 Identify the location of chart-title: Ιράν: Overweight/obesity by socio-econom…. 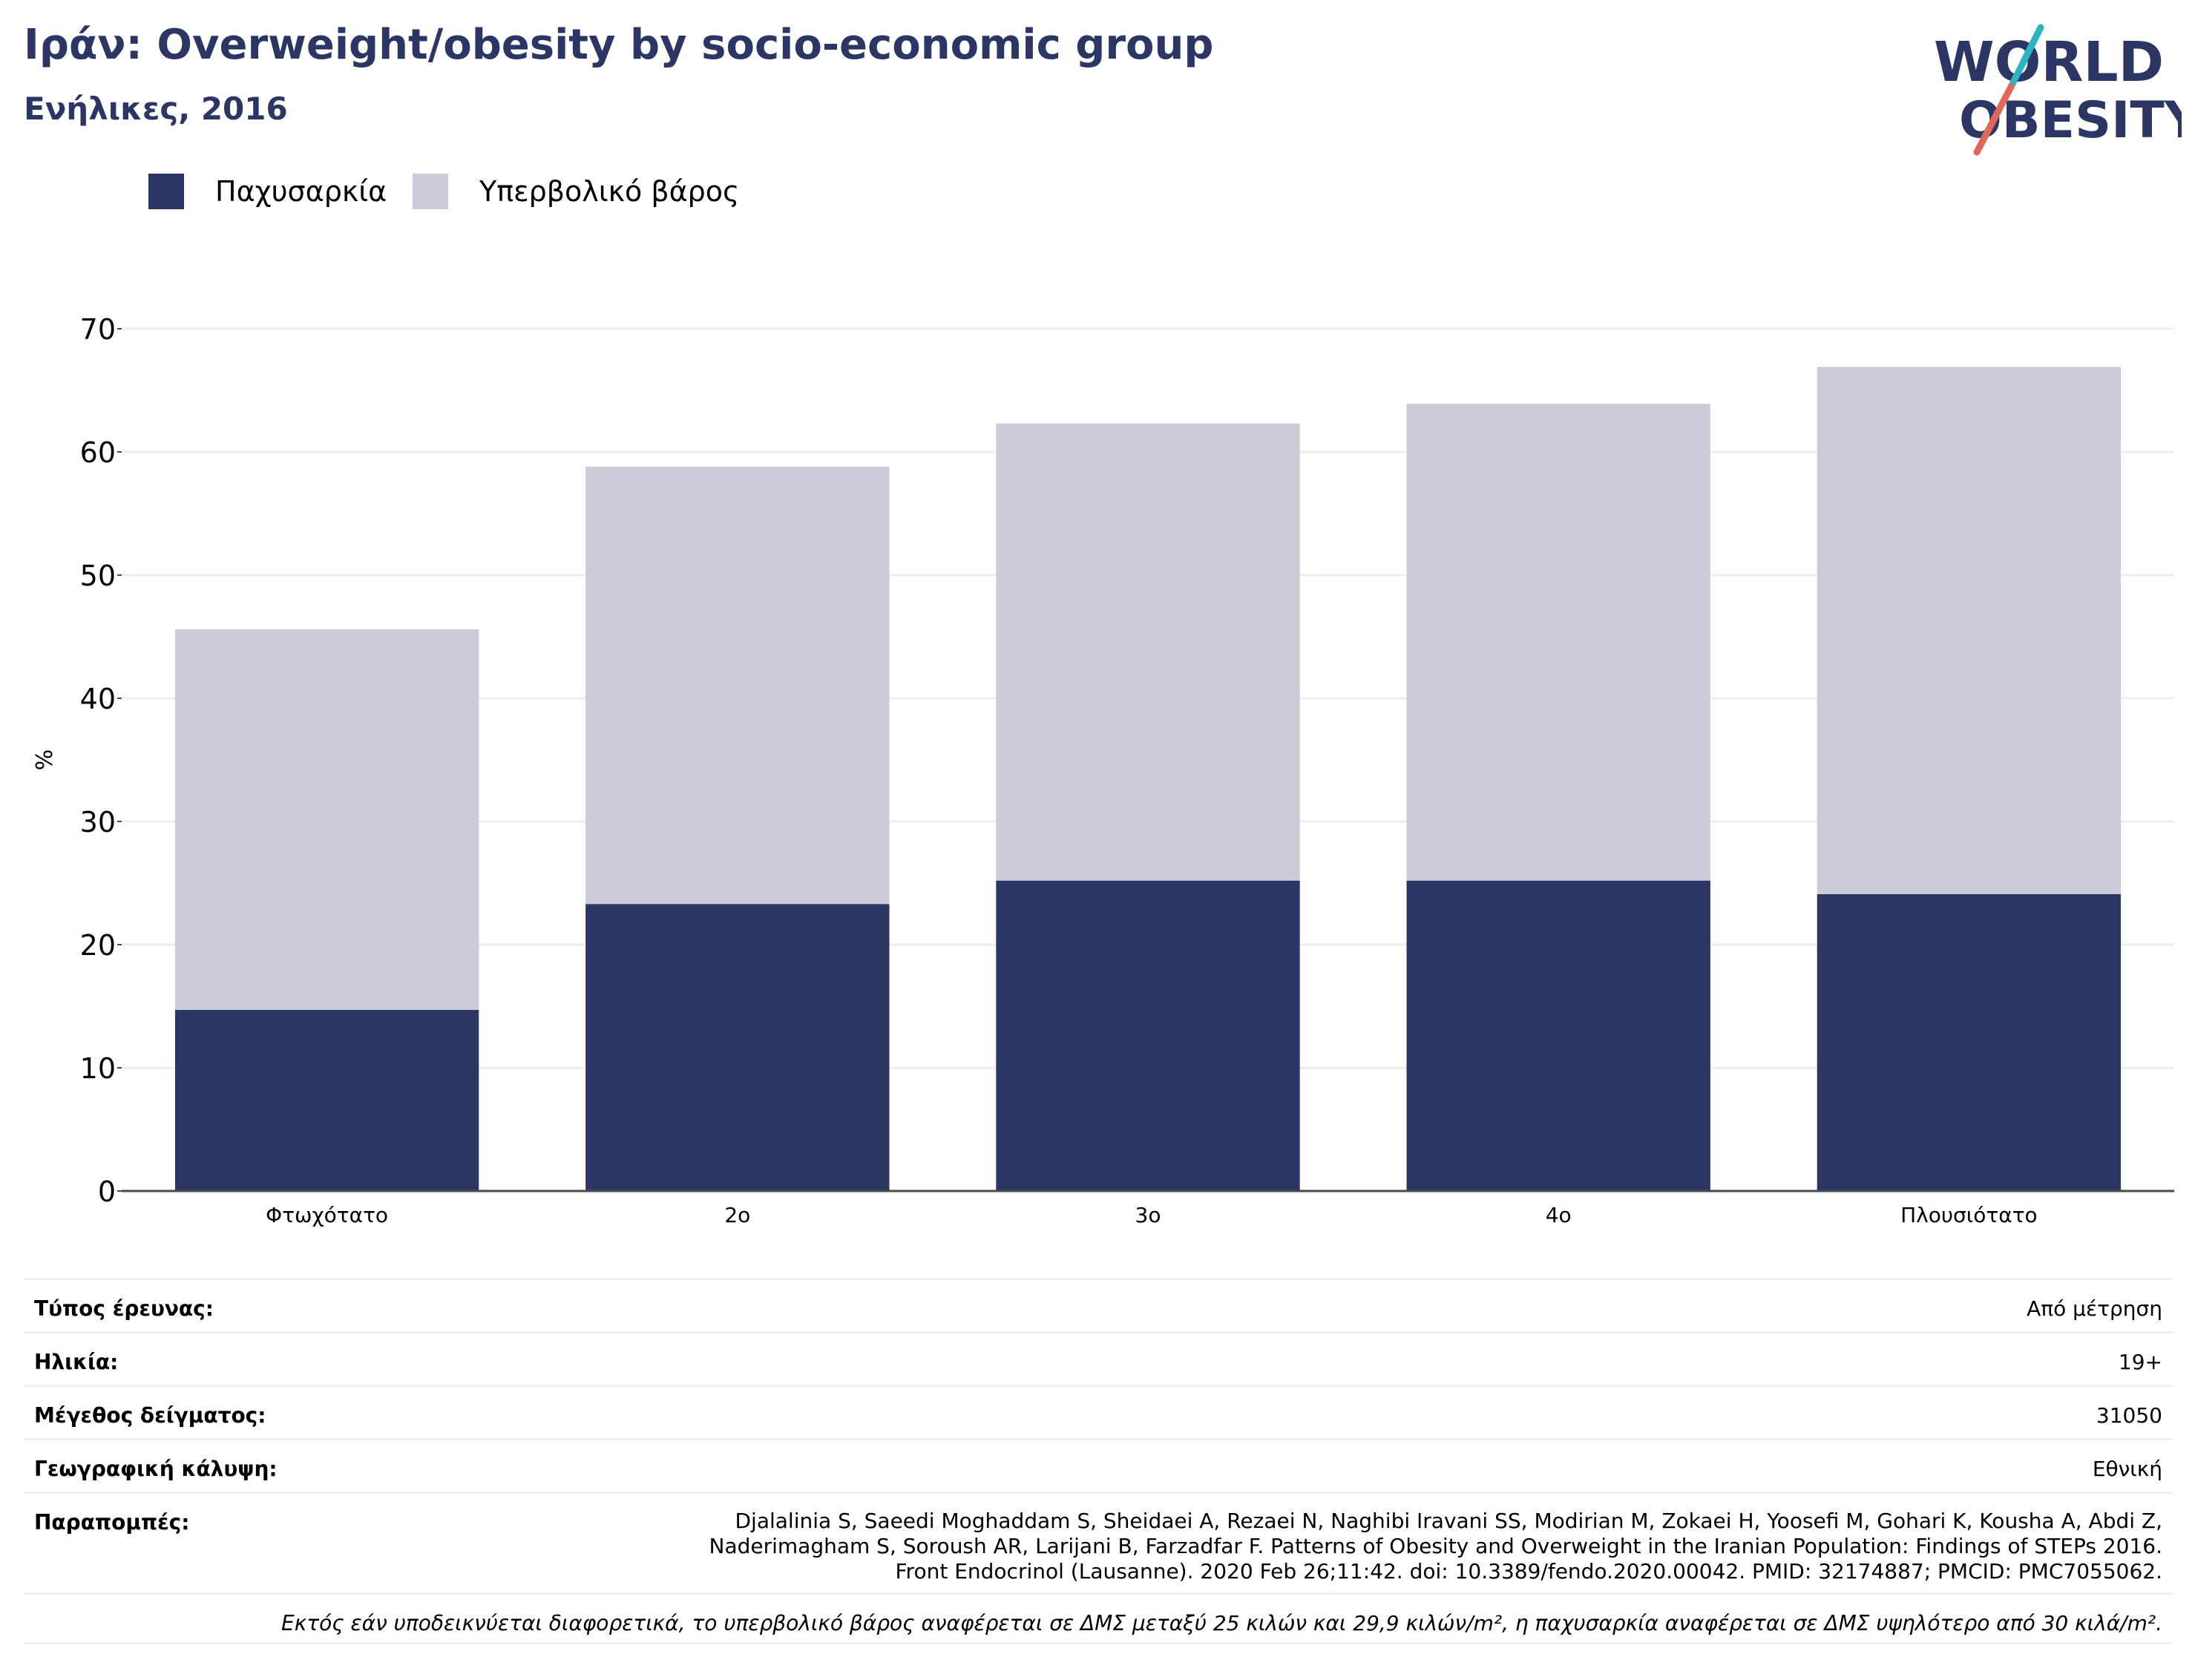
(619, 45).